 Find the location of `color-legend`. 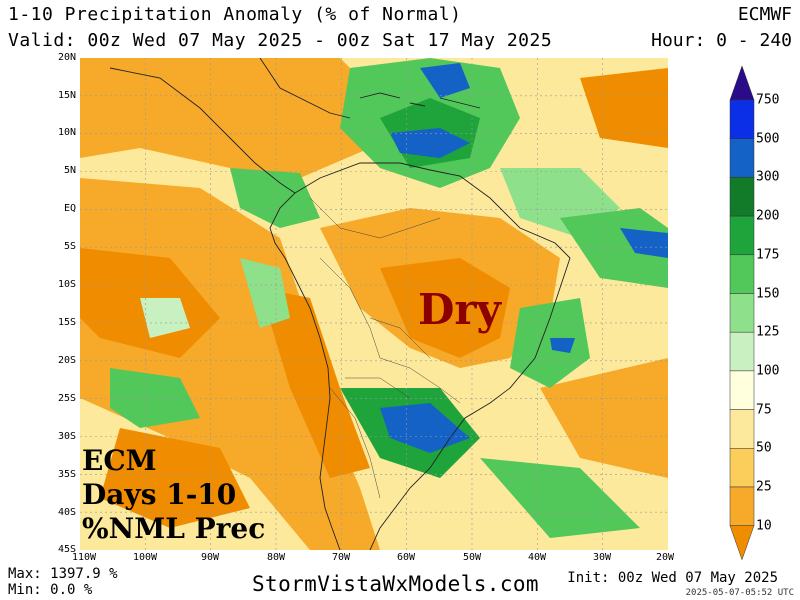

color-legend is located at coordinates (742, 313).